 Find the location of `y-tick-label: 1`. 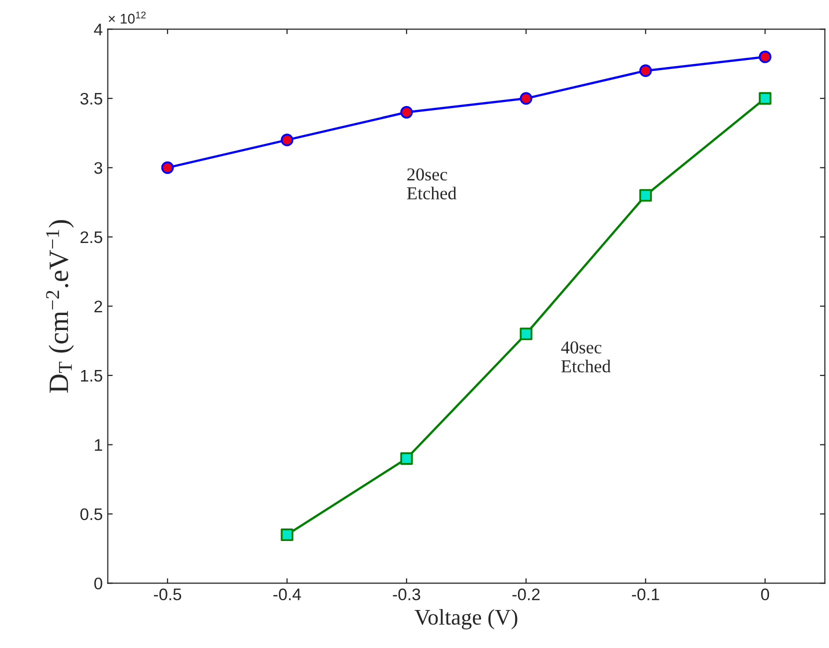

y-tick-label: 1 is located at coordinates (98, 445).